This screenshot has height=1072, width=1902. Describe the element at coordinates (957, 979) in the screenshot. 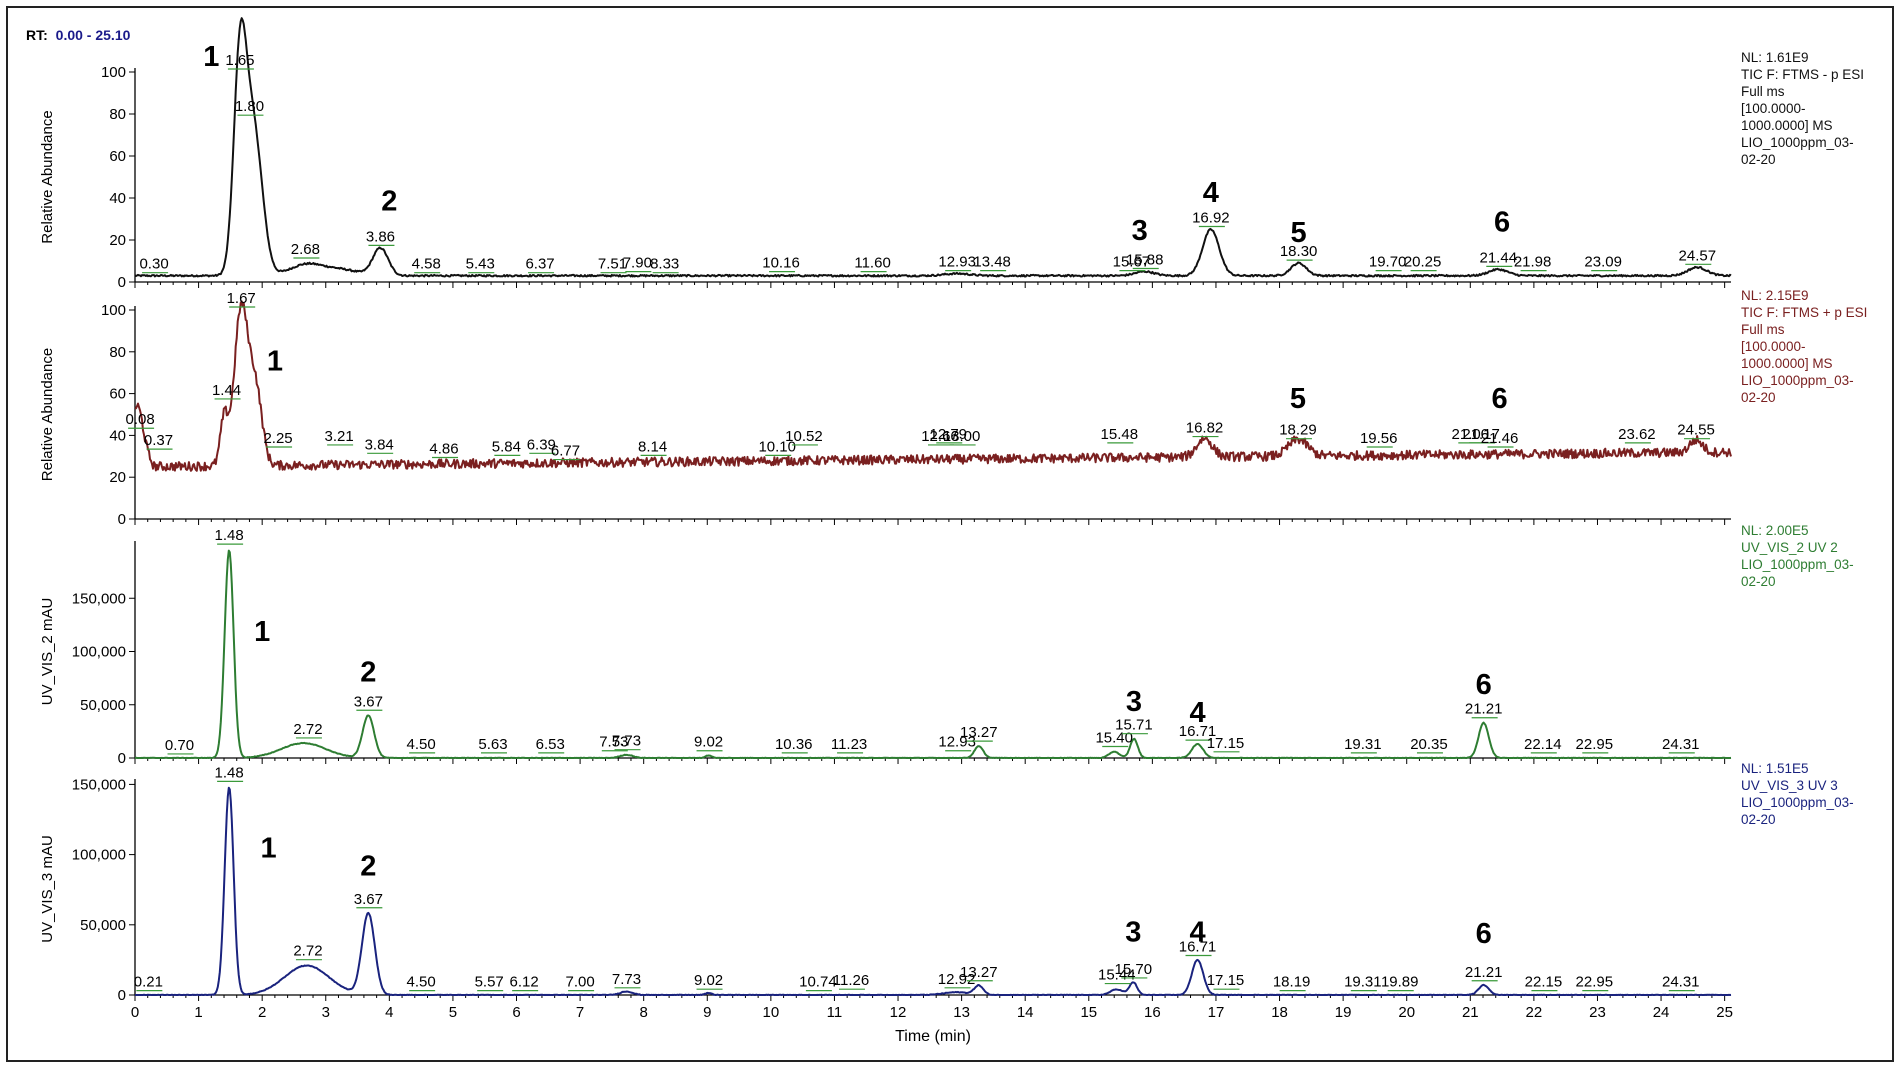

I see `peak-label: 12.92` at that location.